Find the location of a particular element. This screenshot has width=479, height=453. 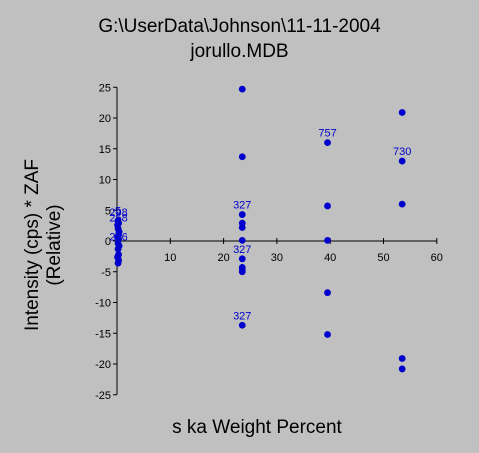

point-label: 206 is located at coordinates (118, 238).